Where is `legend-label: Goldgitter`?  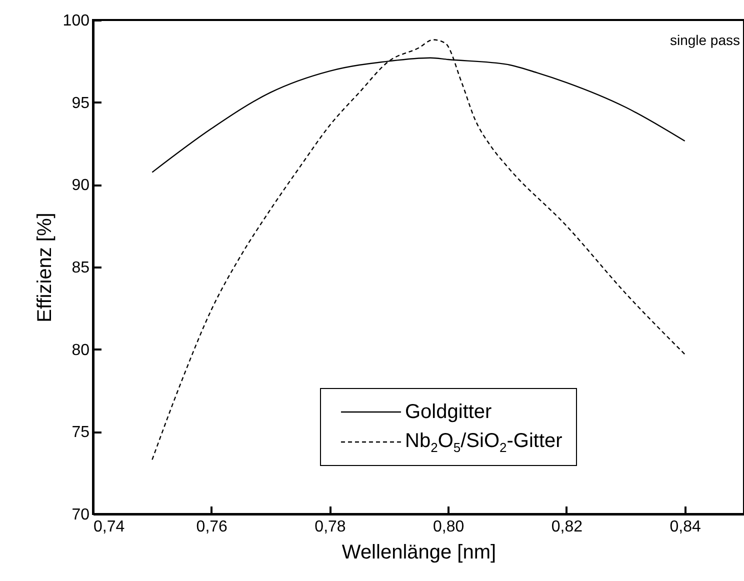
legend-label: Goldgitter is located at coordinates (448, 412).